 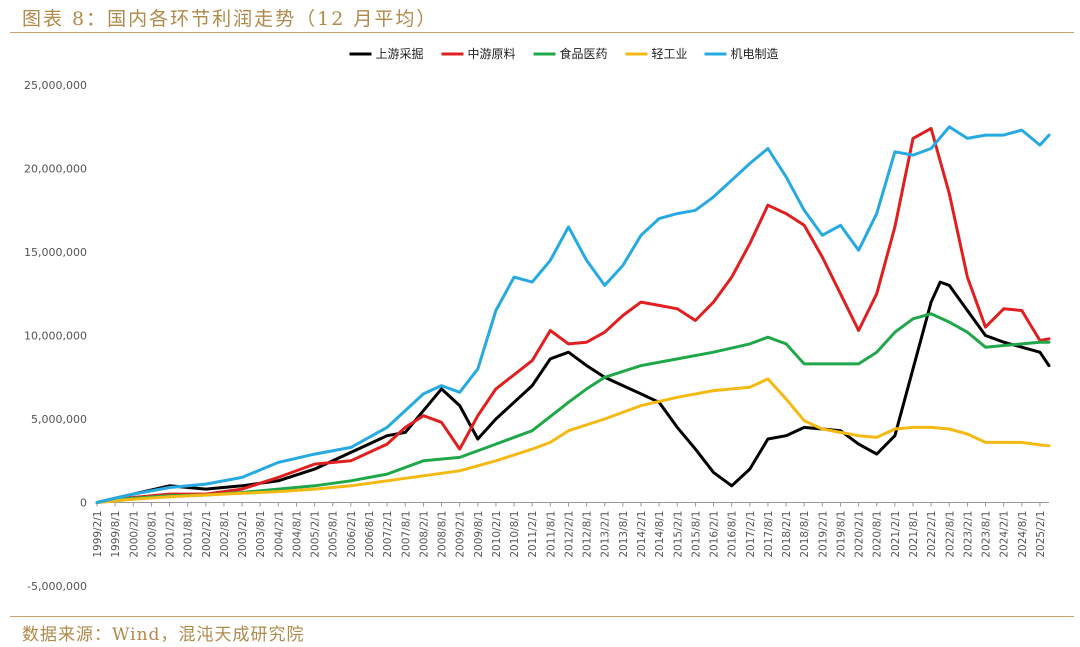 I want to click on x-tick-label: 2011/2/1, so click(x=533, y=534).